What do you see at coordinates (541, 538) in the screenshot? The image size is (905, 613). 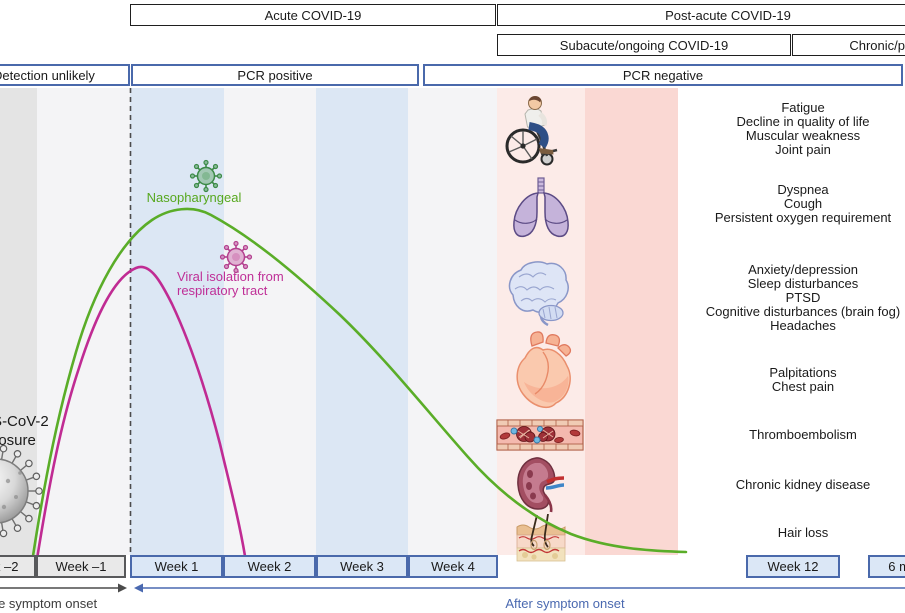 I see `skin-hair-icon` at bounding box center [541, 538].